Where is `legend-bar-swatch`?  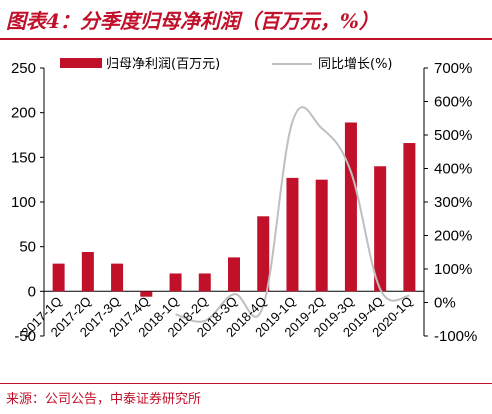
legend-bar-swatch is located at coordinates (81, 63).